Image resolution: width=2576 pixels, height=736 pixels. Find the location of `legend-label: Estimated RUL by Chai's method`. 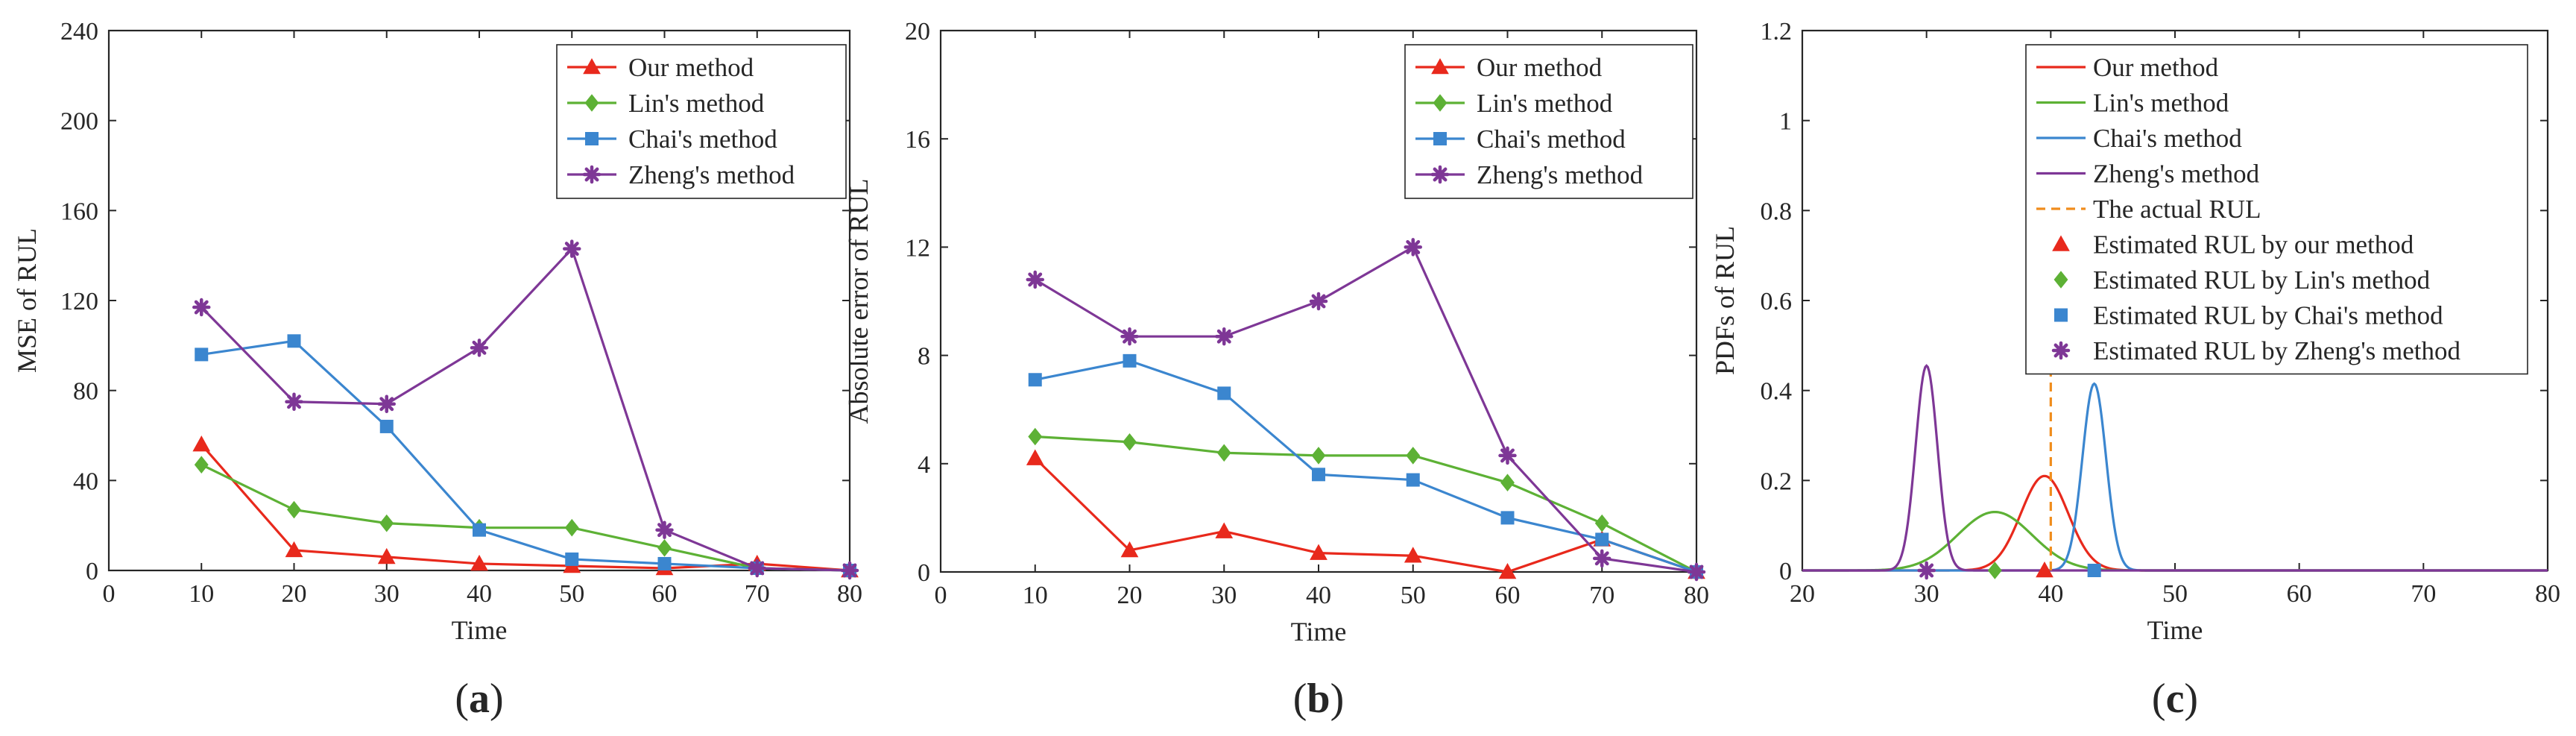

legend-label: Estimated RUL by Chai's method is located at coordinates (2268, 315).